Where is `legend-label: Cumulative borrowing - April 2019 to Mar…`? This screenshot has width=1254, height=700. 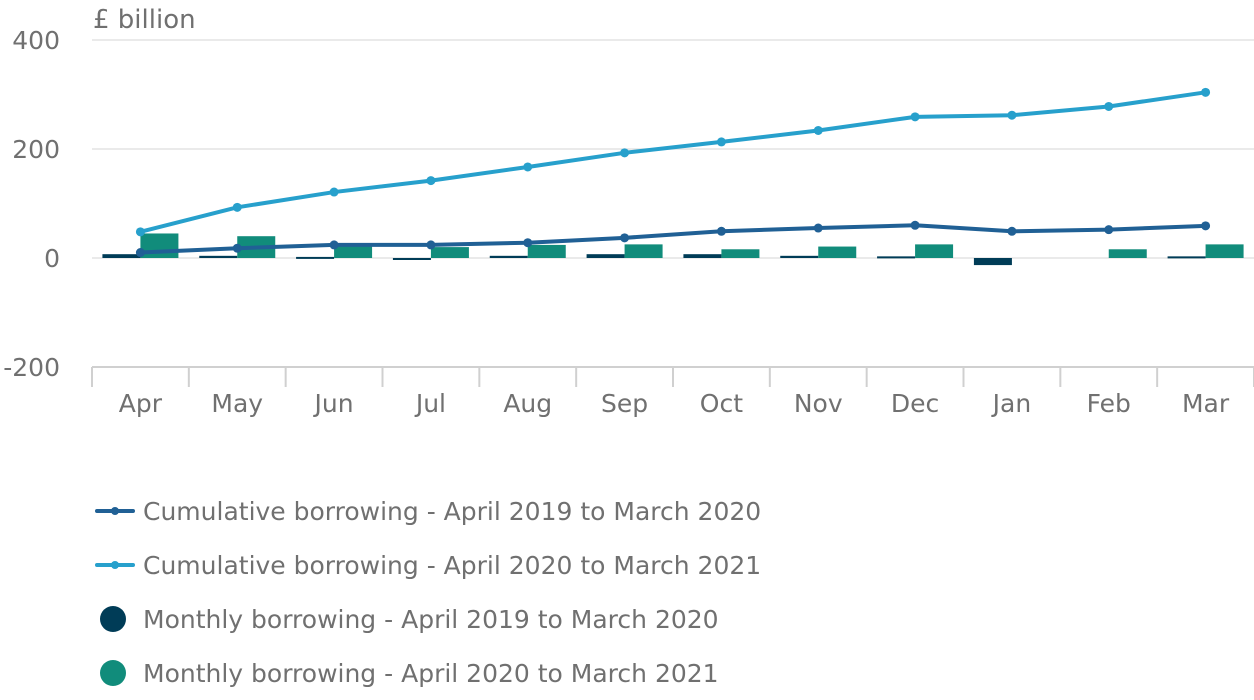 legend-label: Cumulative borrowing - April 2019 to Mar… is located at coordinates (452, 511).